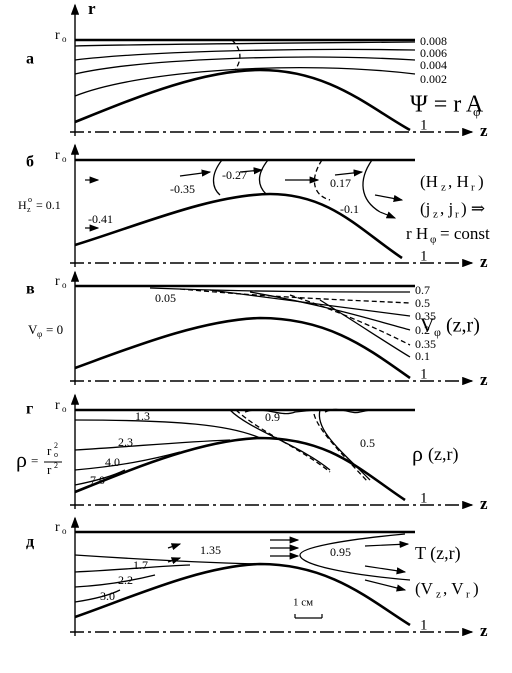  Describe the element at coordinates (349, 209) in the screenshot. I see `contour-label: -0.1` at that location.